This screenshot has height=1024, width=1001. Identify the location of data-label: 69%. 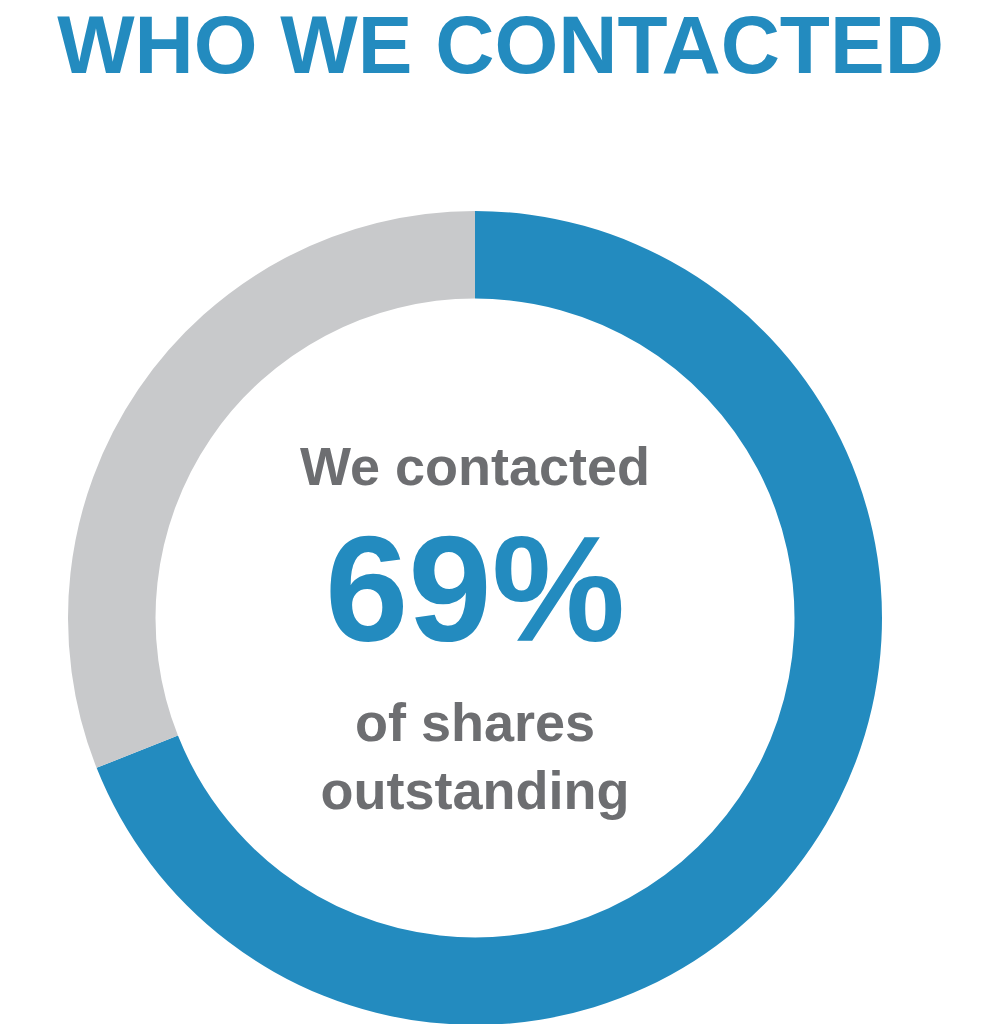
(475, 589).